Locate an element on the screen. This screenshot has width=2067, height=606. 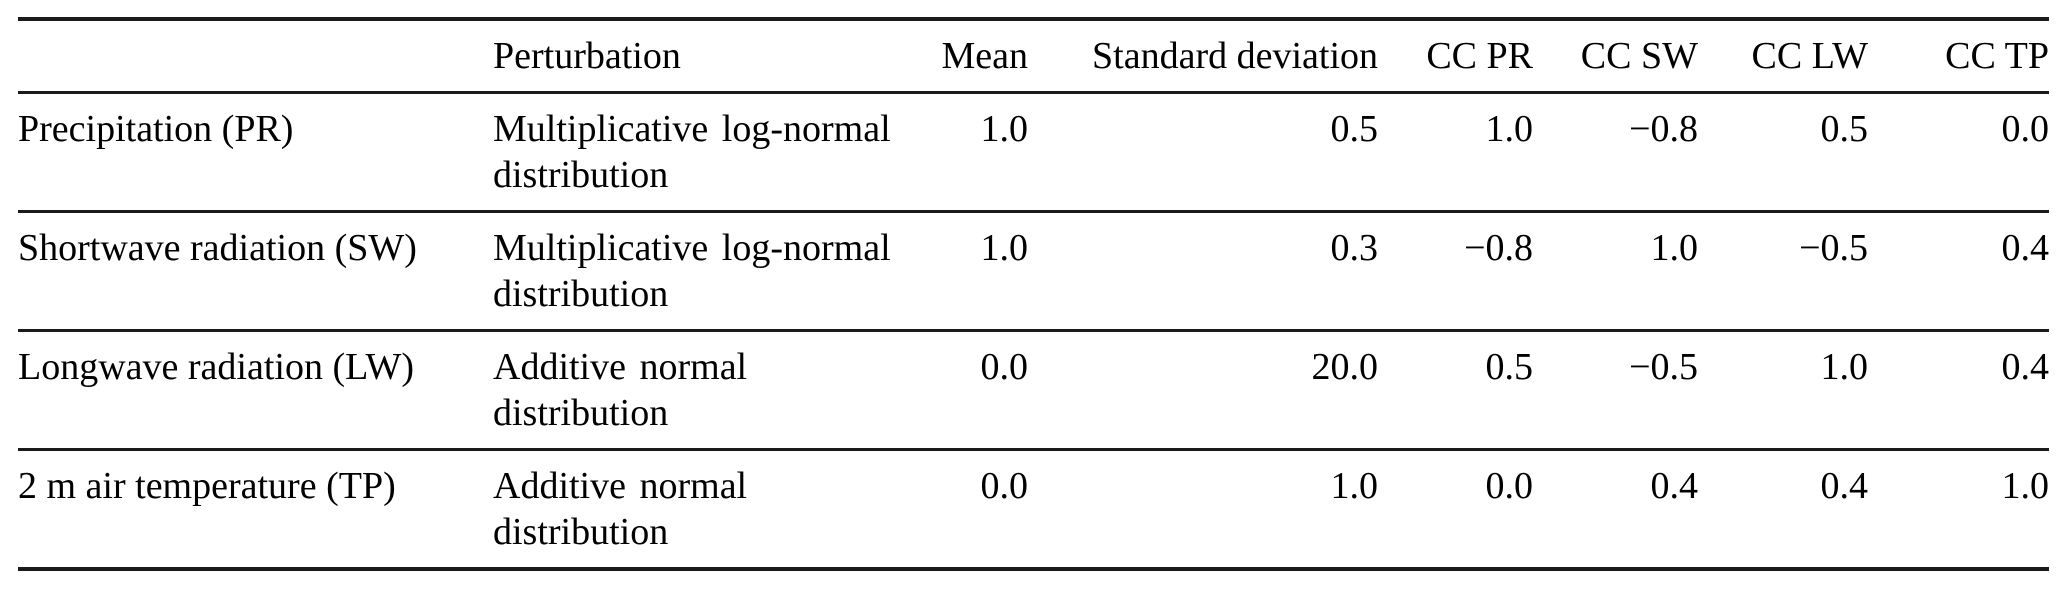
column-header-cc-tp: CC TP is located at coordinates (1997, 56).